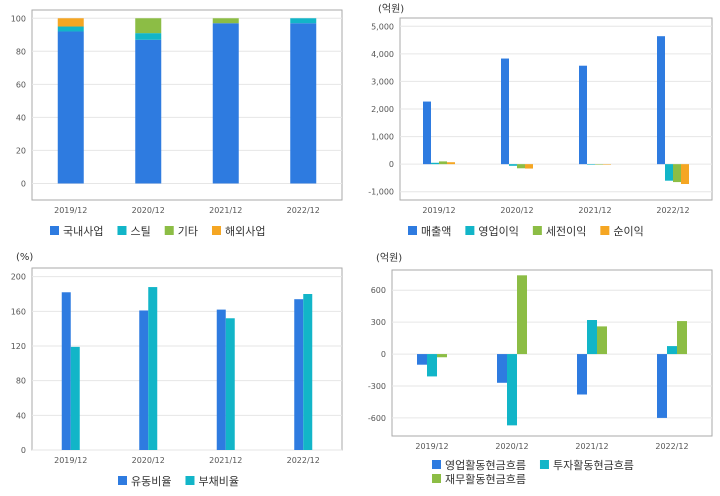 Image resolution: width=720 pixels, height=496 pixels. I want to click on y-tick-label: 40, so click(21, 415).